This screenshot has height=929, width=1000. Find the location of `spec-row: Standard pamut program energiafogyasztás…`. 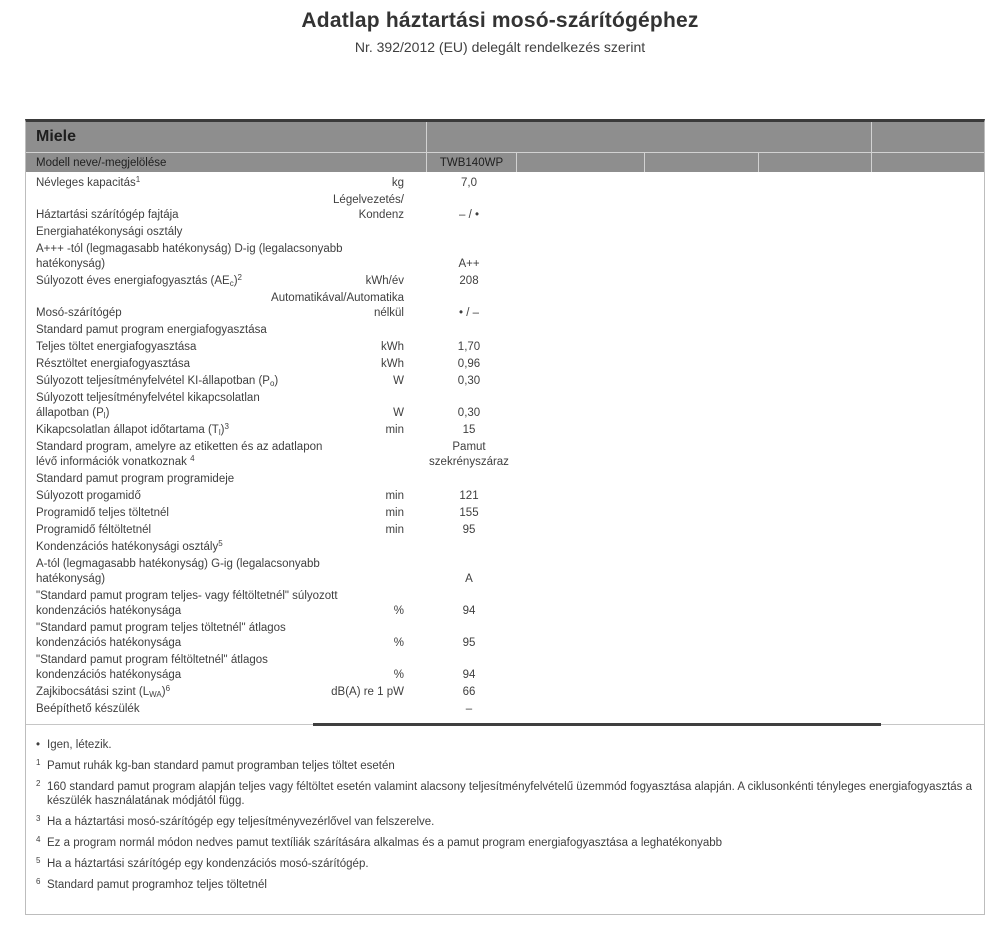

spec-row: Standard pamut program energiafogyasztás… is located at coordinates (505, 330).